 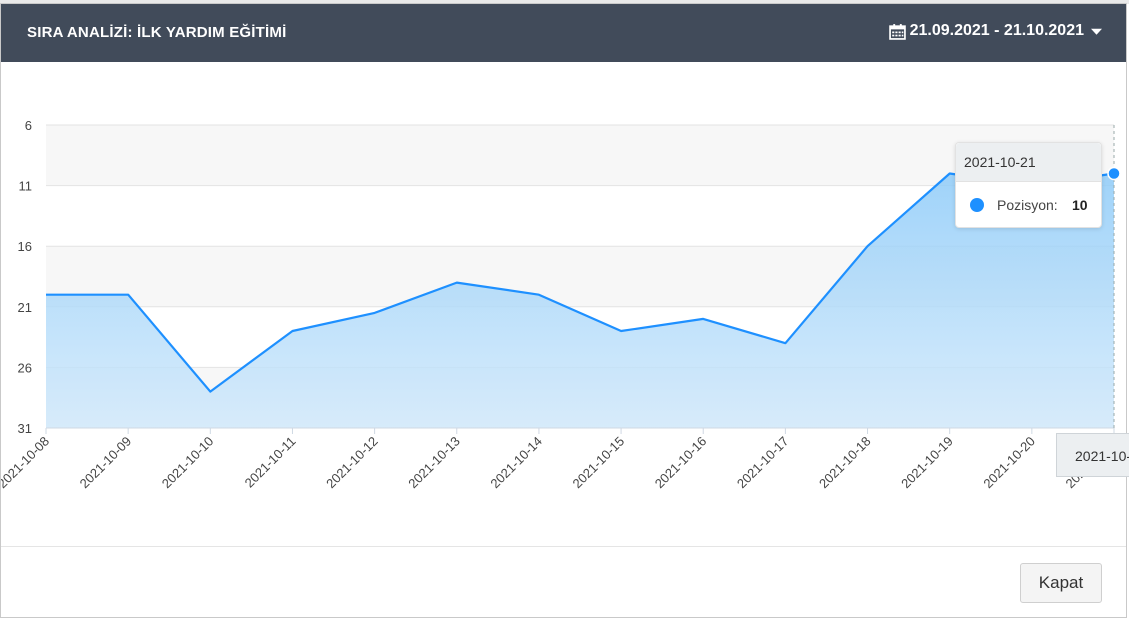 What do you see at coordinates (1096, 31) in the screenshot?
I see `caret-down-icon` at bounding box center [1096, 31].